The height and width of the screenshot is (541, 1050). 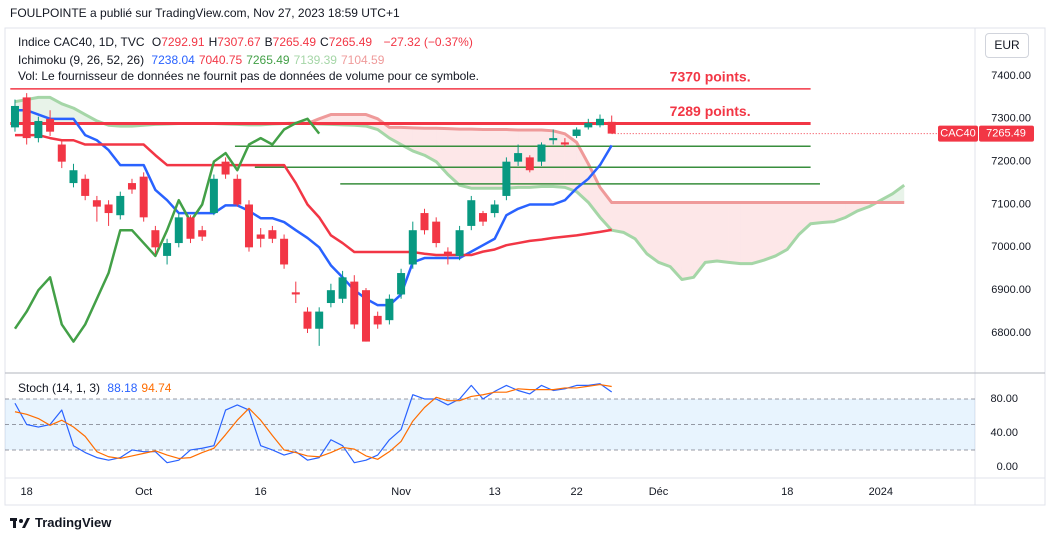 What do you see at coordinates (239, 42) in the screenshot?
I see `ohlc-value: 7307.67` at bounding box center [239, 42].